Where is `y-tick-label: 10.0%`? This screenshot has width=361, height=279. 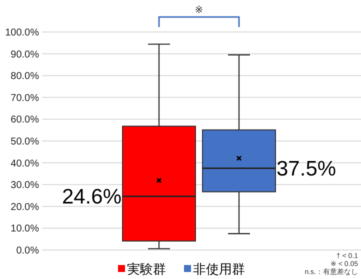 y-tick-label: 10.0% is located at coordinates (25, 229).